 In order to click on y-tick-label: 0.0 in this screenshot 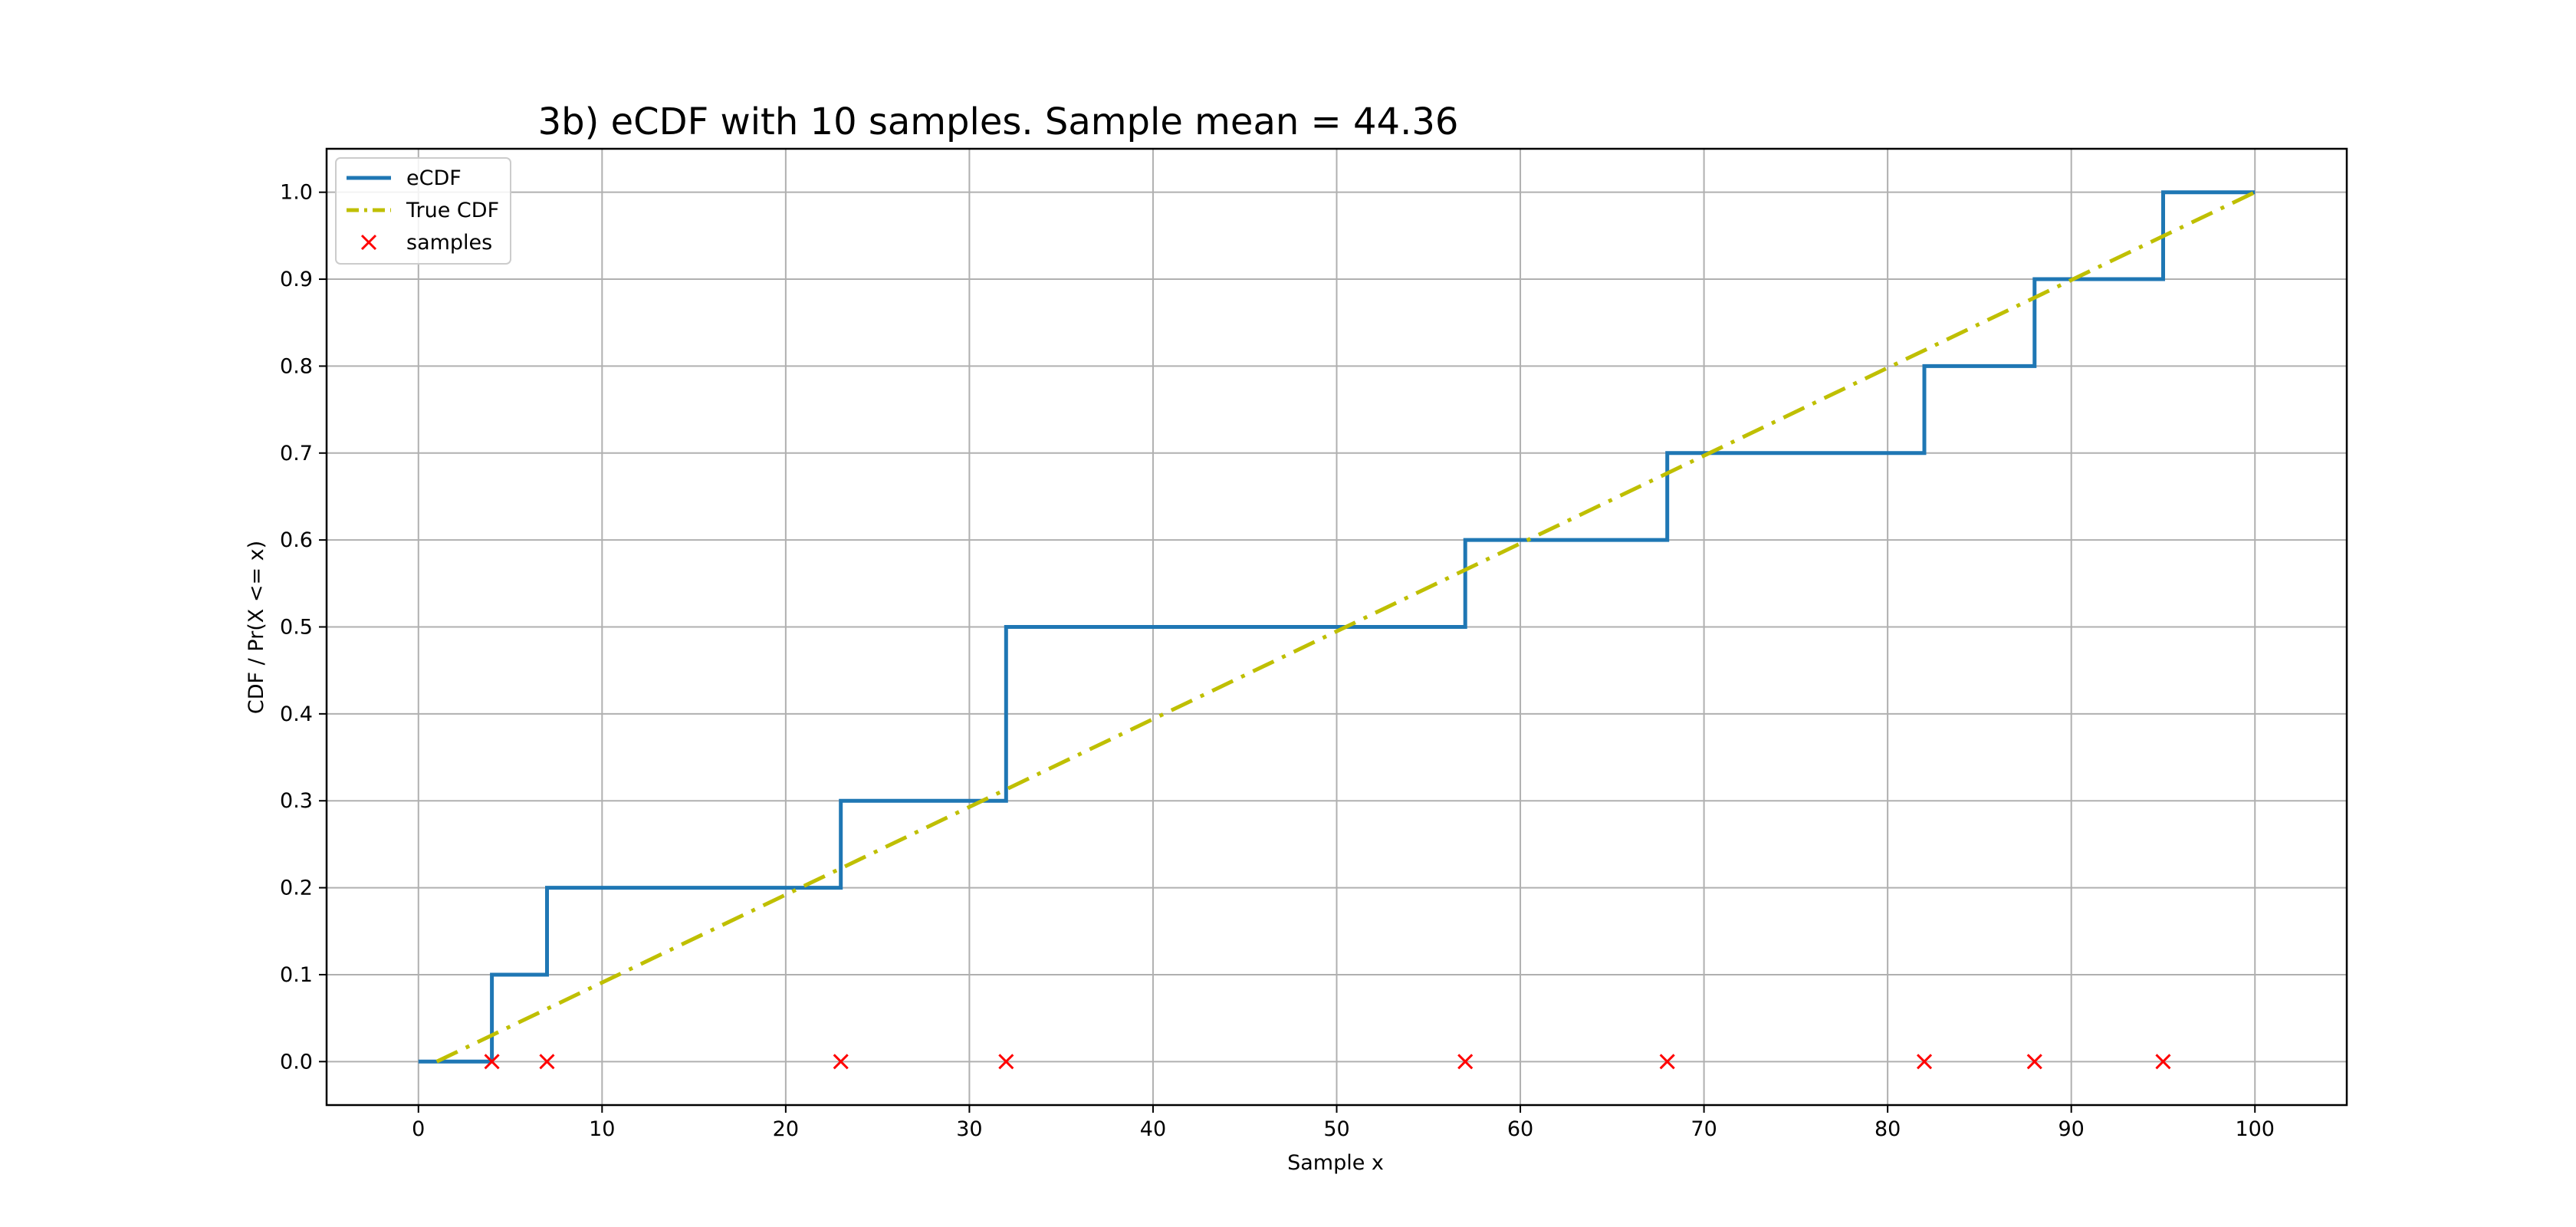, I will do `click(297, 1062)`.